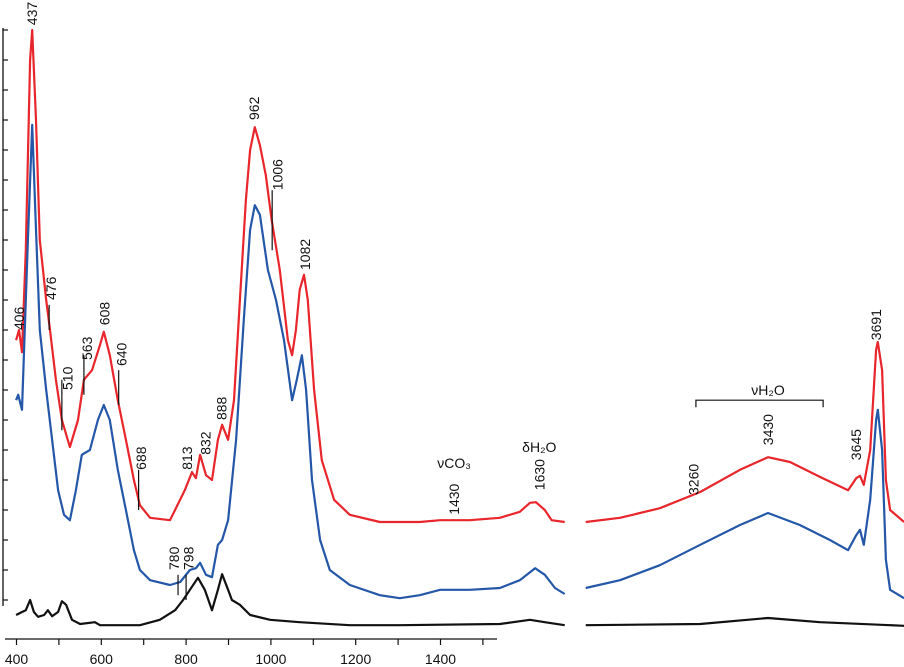 The height and width of the screenshot is (667, 904). I want to click on x-tick-label: 1200, so click(355, 659).